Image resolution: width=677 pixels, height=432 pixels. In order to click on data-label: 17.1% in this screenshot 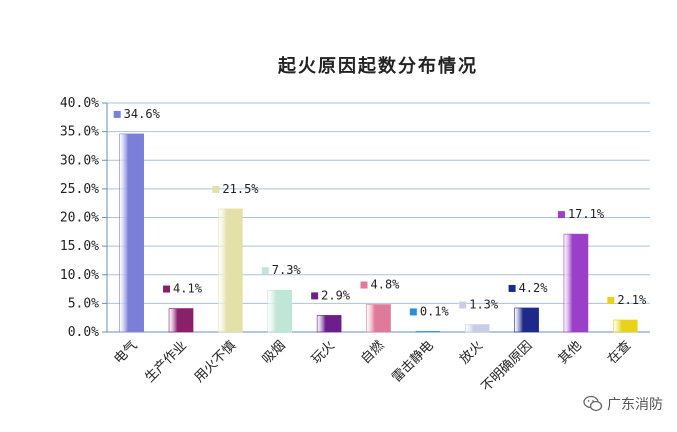, I will do `click(586, 214)`.